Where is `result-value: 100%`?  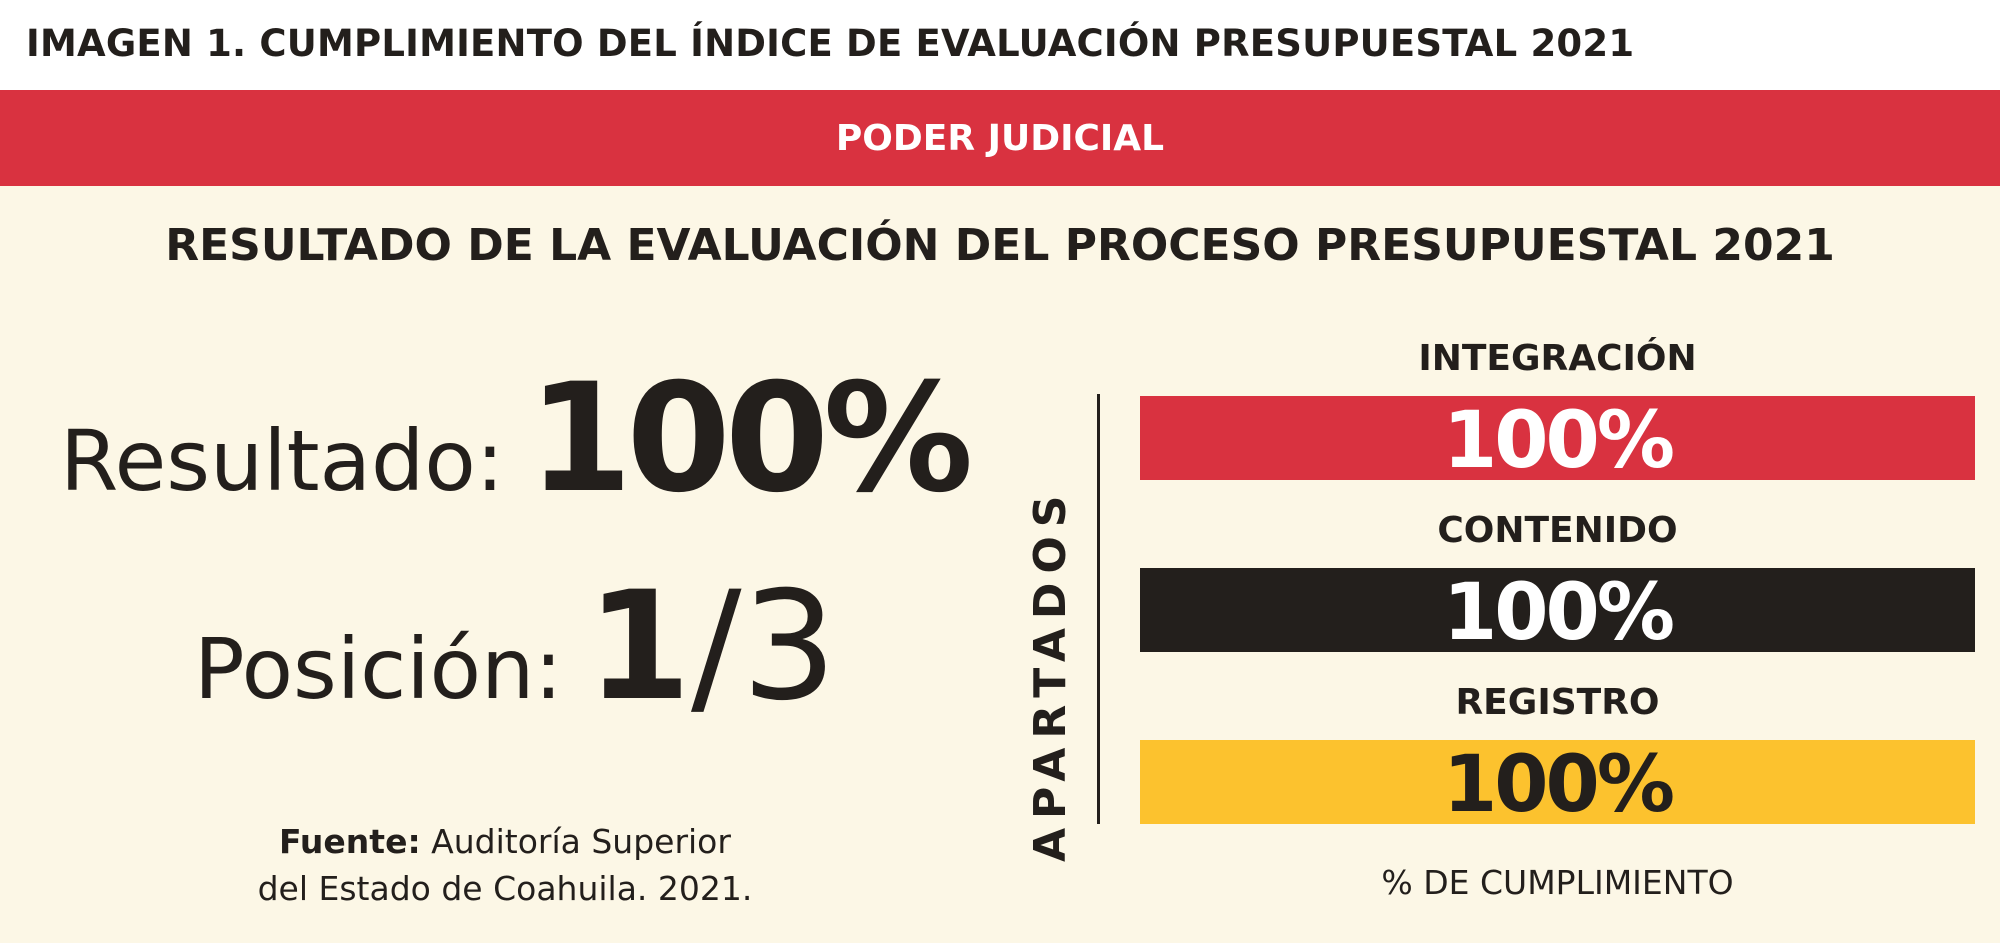
result-value: 100% is located at coordinates (750, 439).